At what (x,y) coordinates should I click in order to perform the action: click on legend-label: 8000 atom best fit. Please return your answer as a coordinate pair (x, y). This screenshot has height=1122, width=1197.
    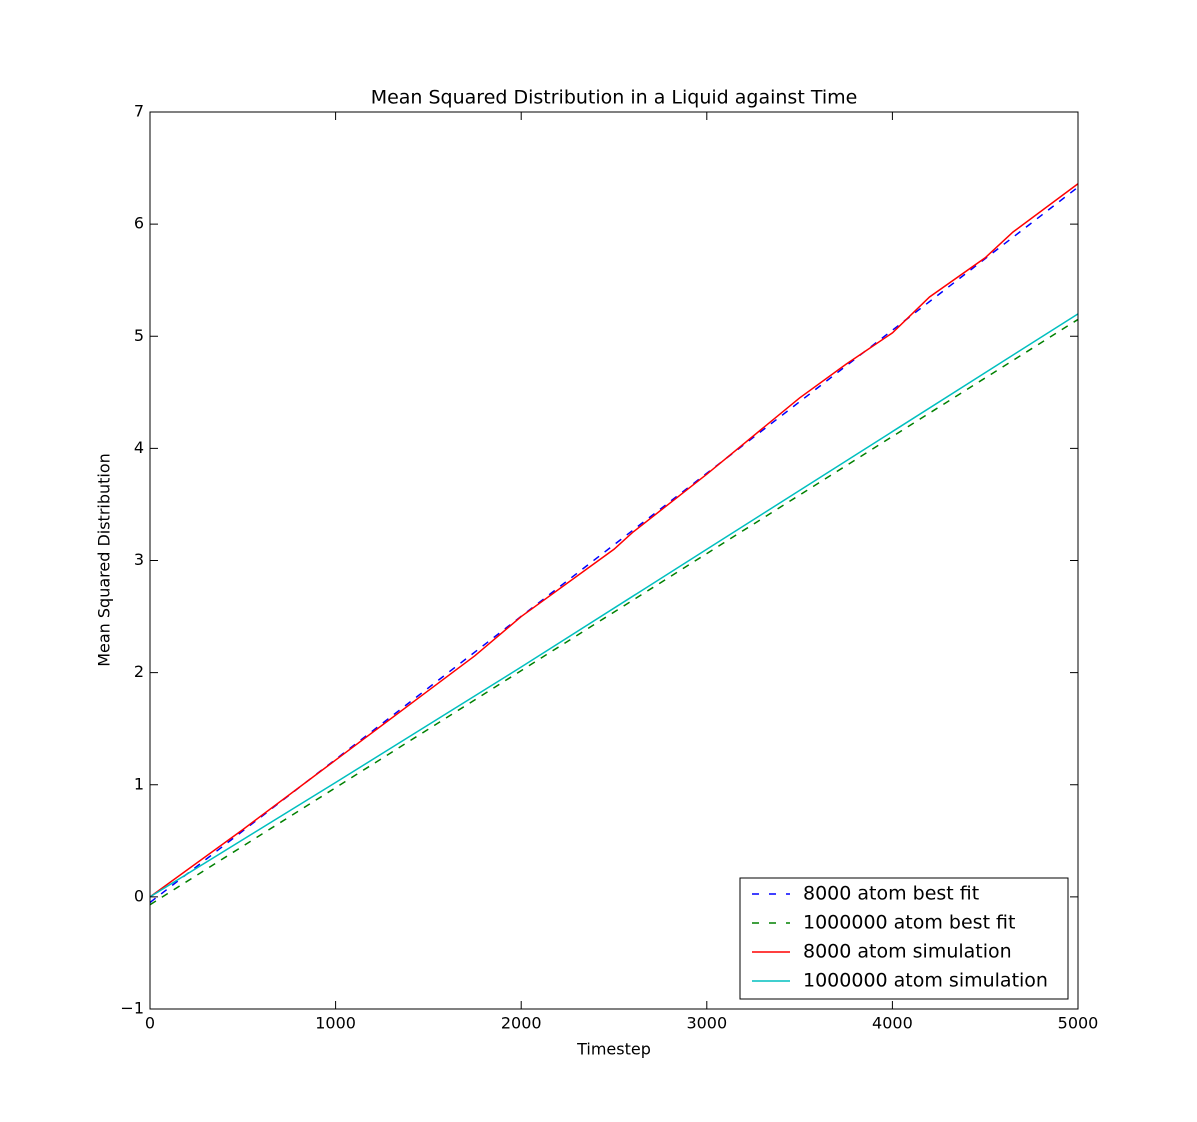
    Looking at the image, I should click on (891, 894).